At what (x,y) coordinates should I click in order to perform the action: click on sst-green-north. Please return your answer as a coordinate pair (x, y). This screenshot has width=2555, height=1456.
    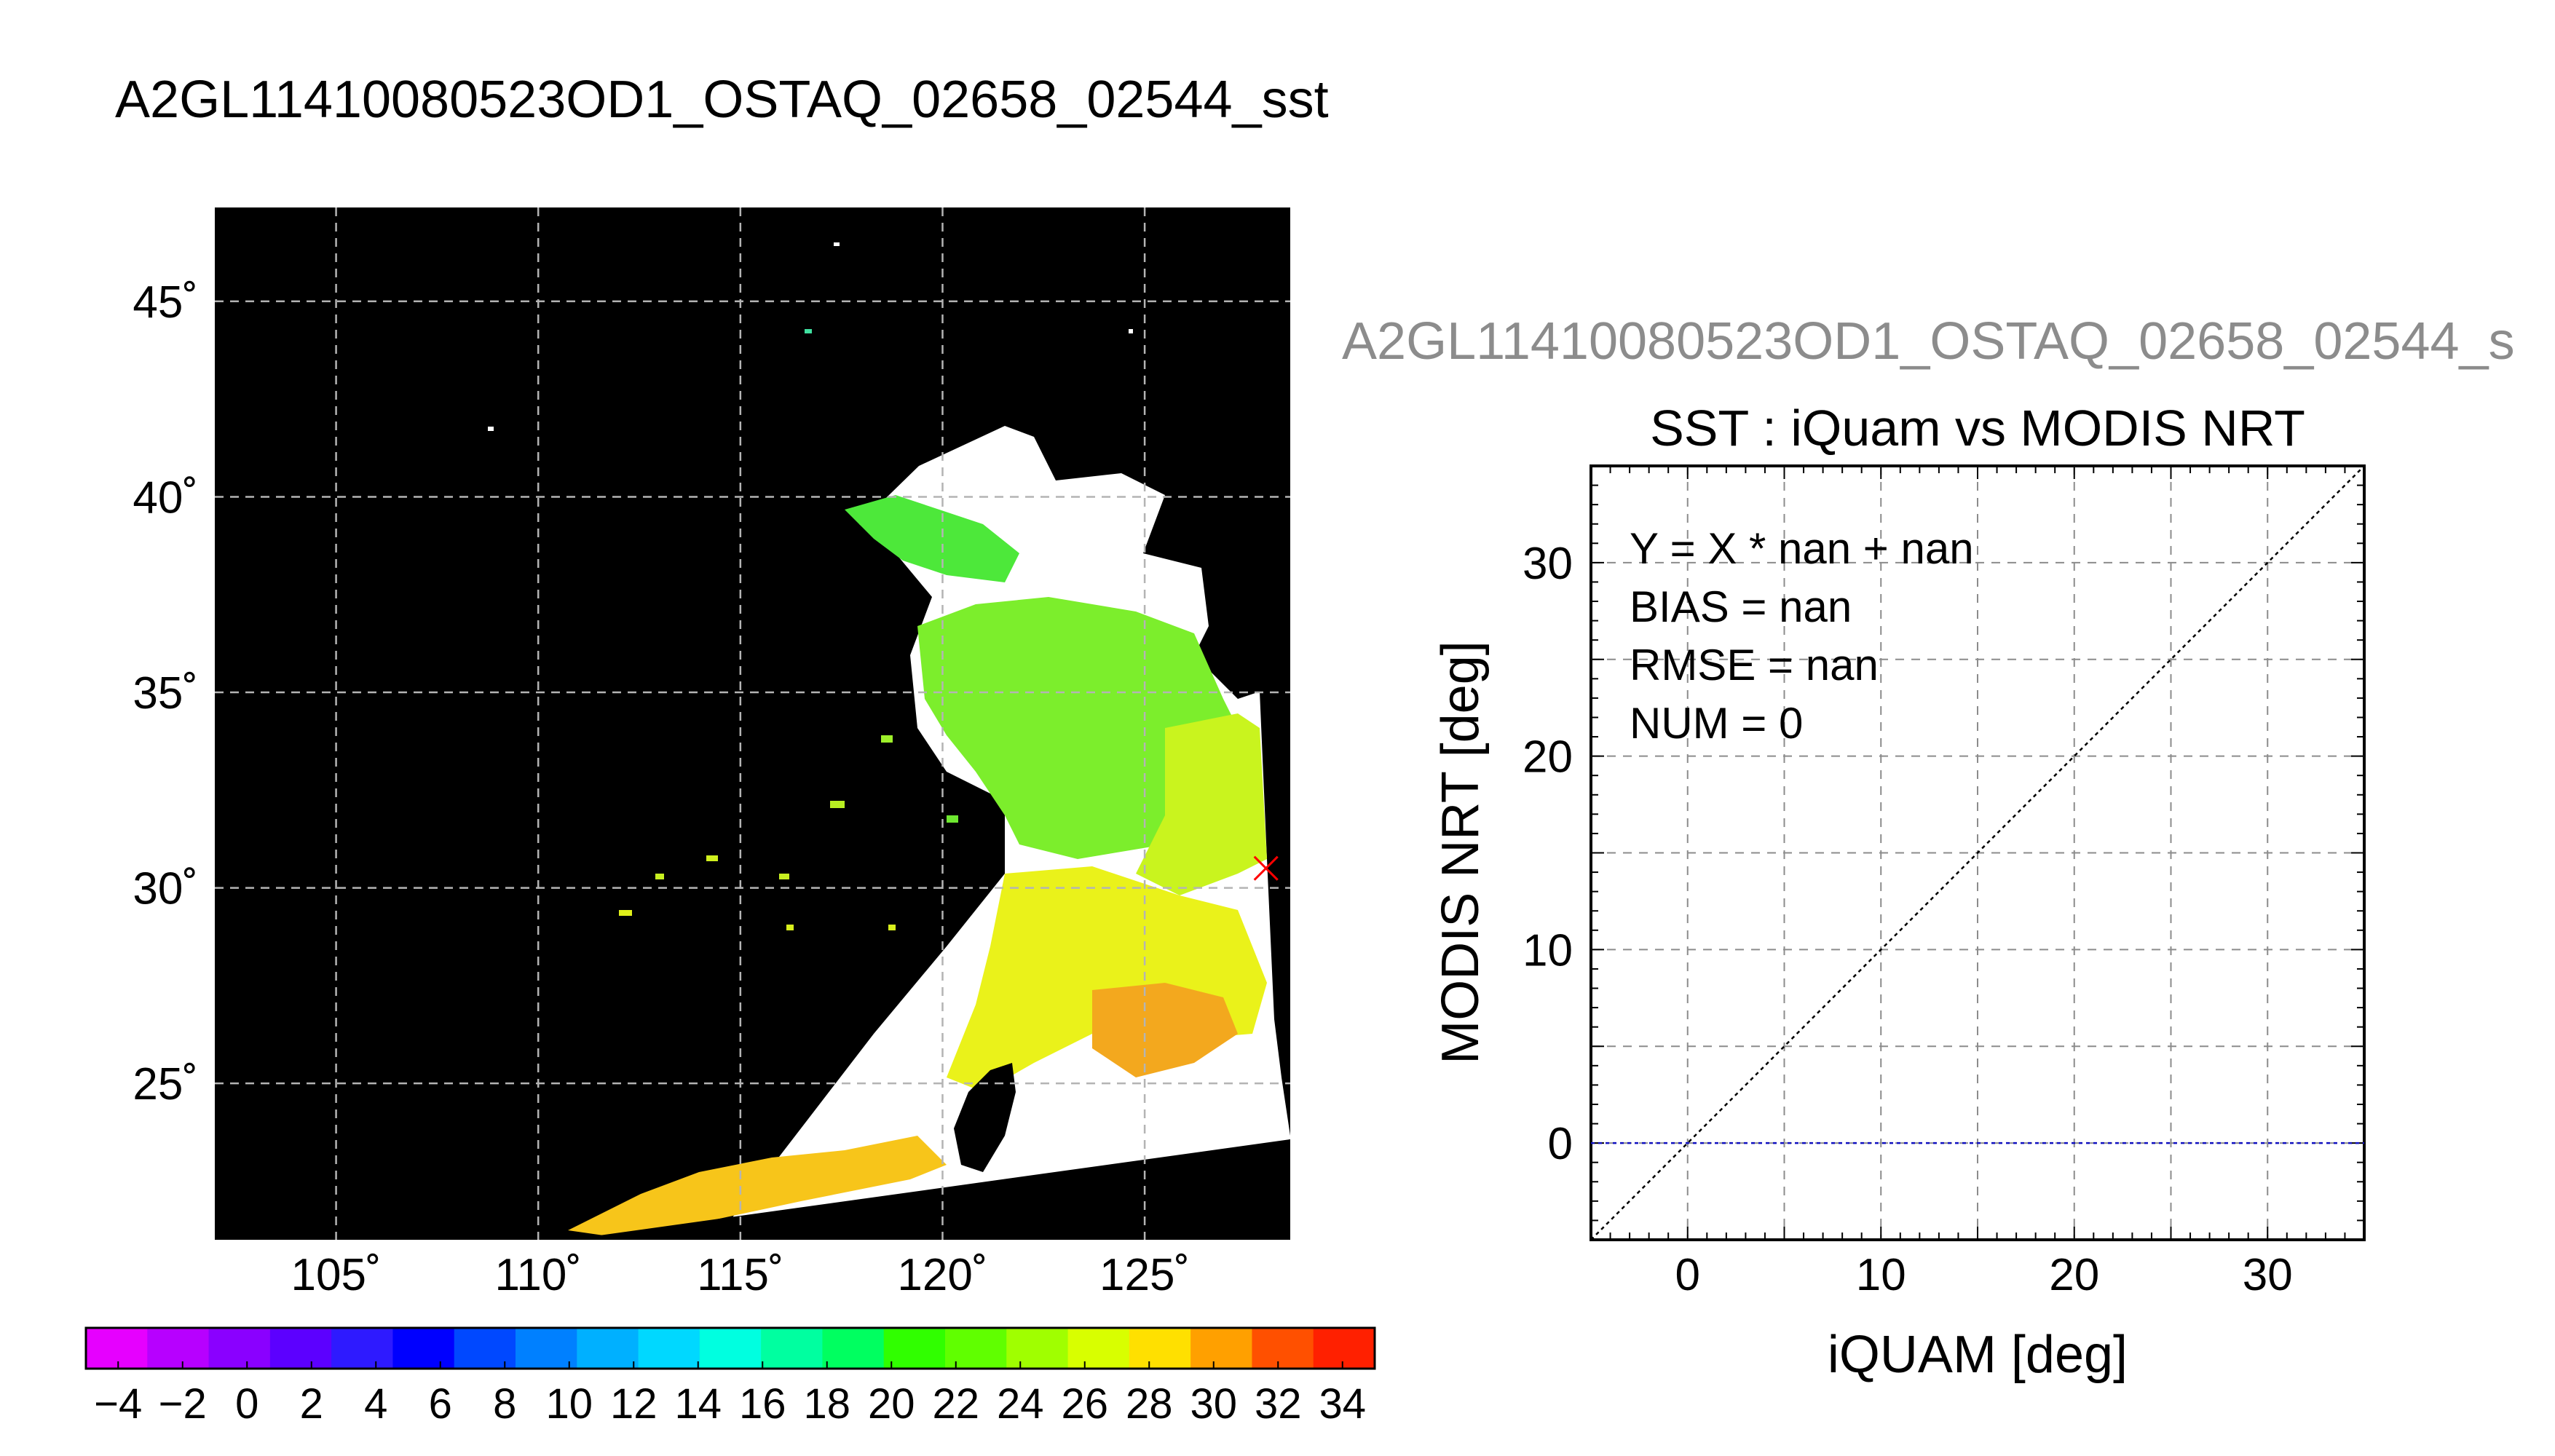
    Looking at the image, I should click on (932, 538).